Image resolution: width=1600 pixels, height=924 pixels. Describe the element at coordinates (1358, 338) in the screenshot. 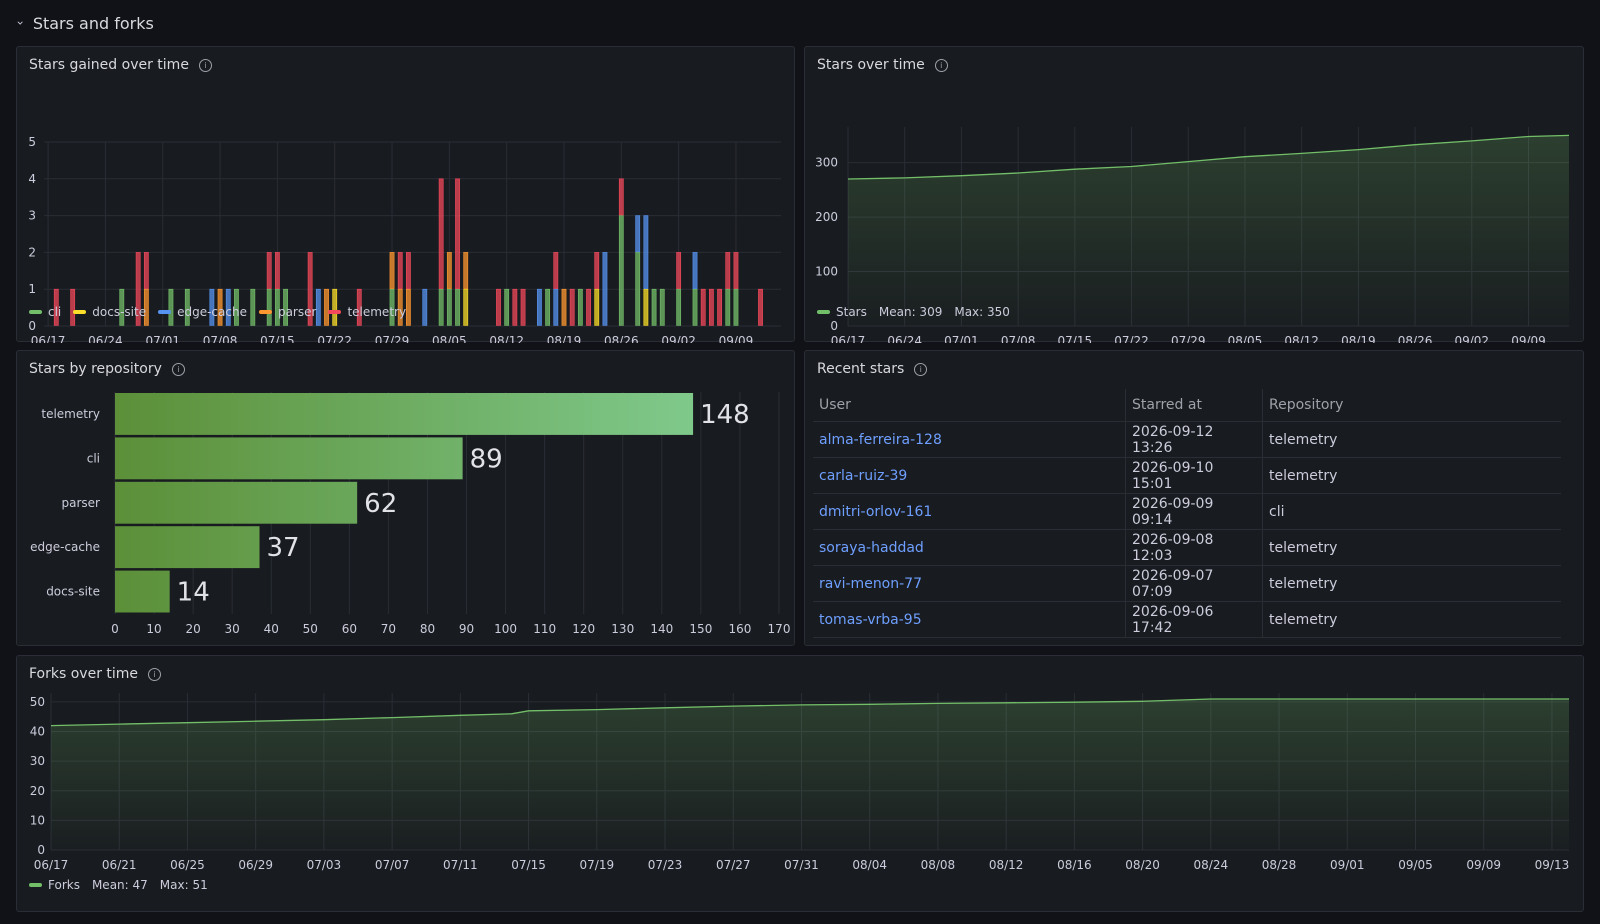

I see `x-tick-label: 08/19` at that location.